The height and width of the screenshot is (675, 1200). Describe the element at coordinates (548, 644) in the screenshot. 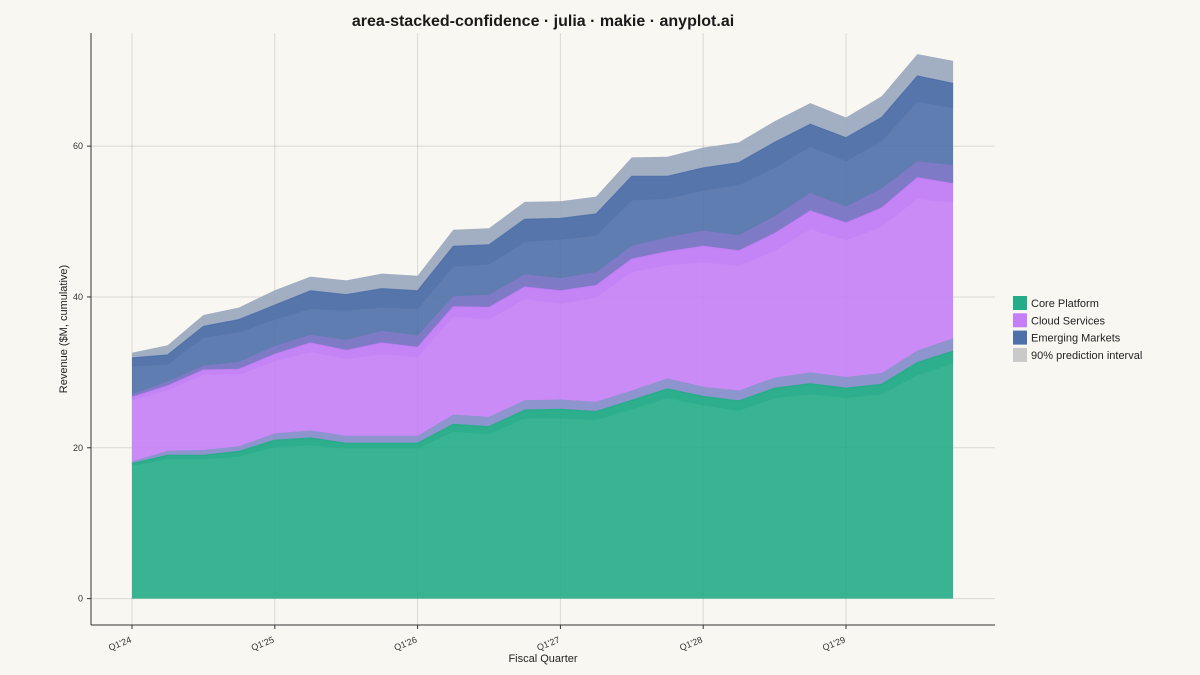

I see `x-tick-label: Q1'27` at that location.